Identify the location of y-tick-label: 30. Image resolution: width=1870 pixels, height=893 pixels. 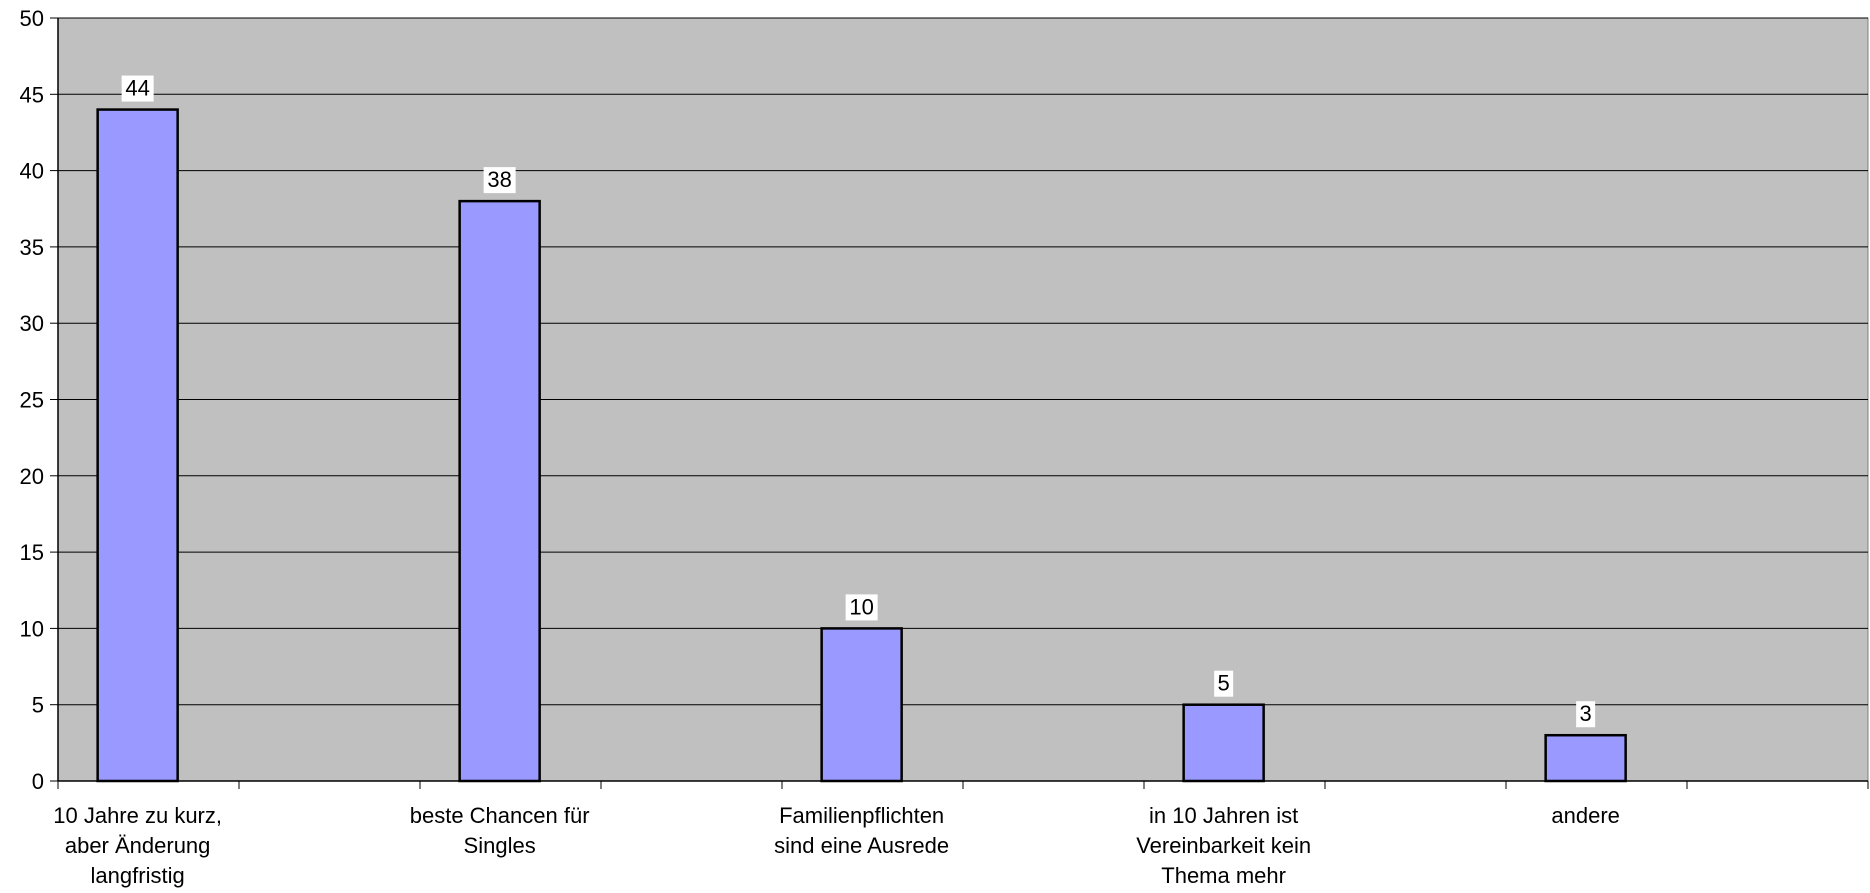
(32, 323).